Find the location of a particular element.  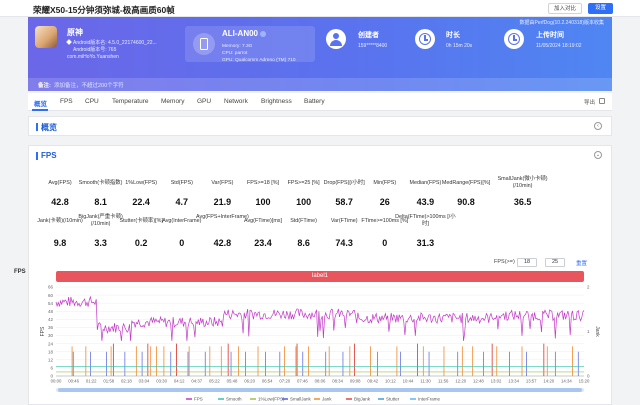

metric-value: 74.3 is located at coordinates (344, 243).